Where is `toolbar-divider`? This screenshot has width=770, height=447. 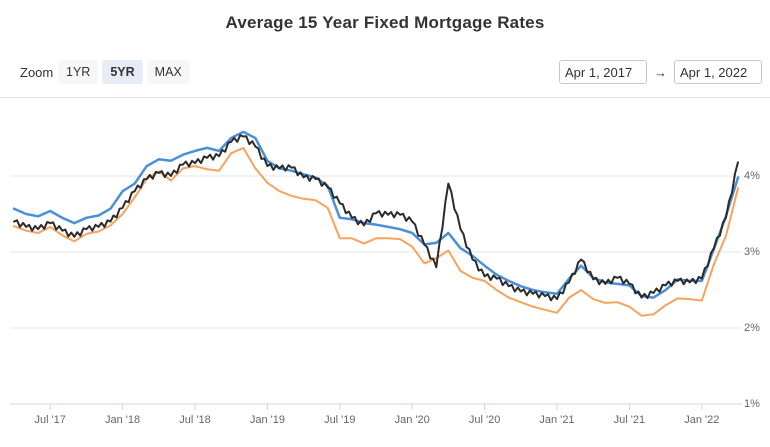 toolbar-divider is located at coordinates (385, 97).